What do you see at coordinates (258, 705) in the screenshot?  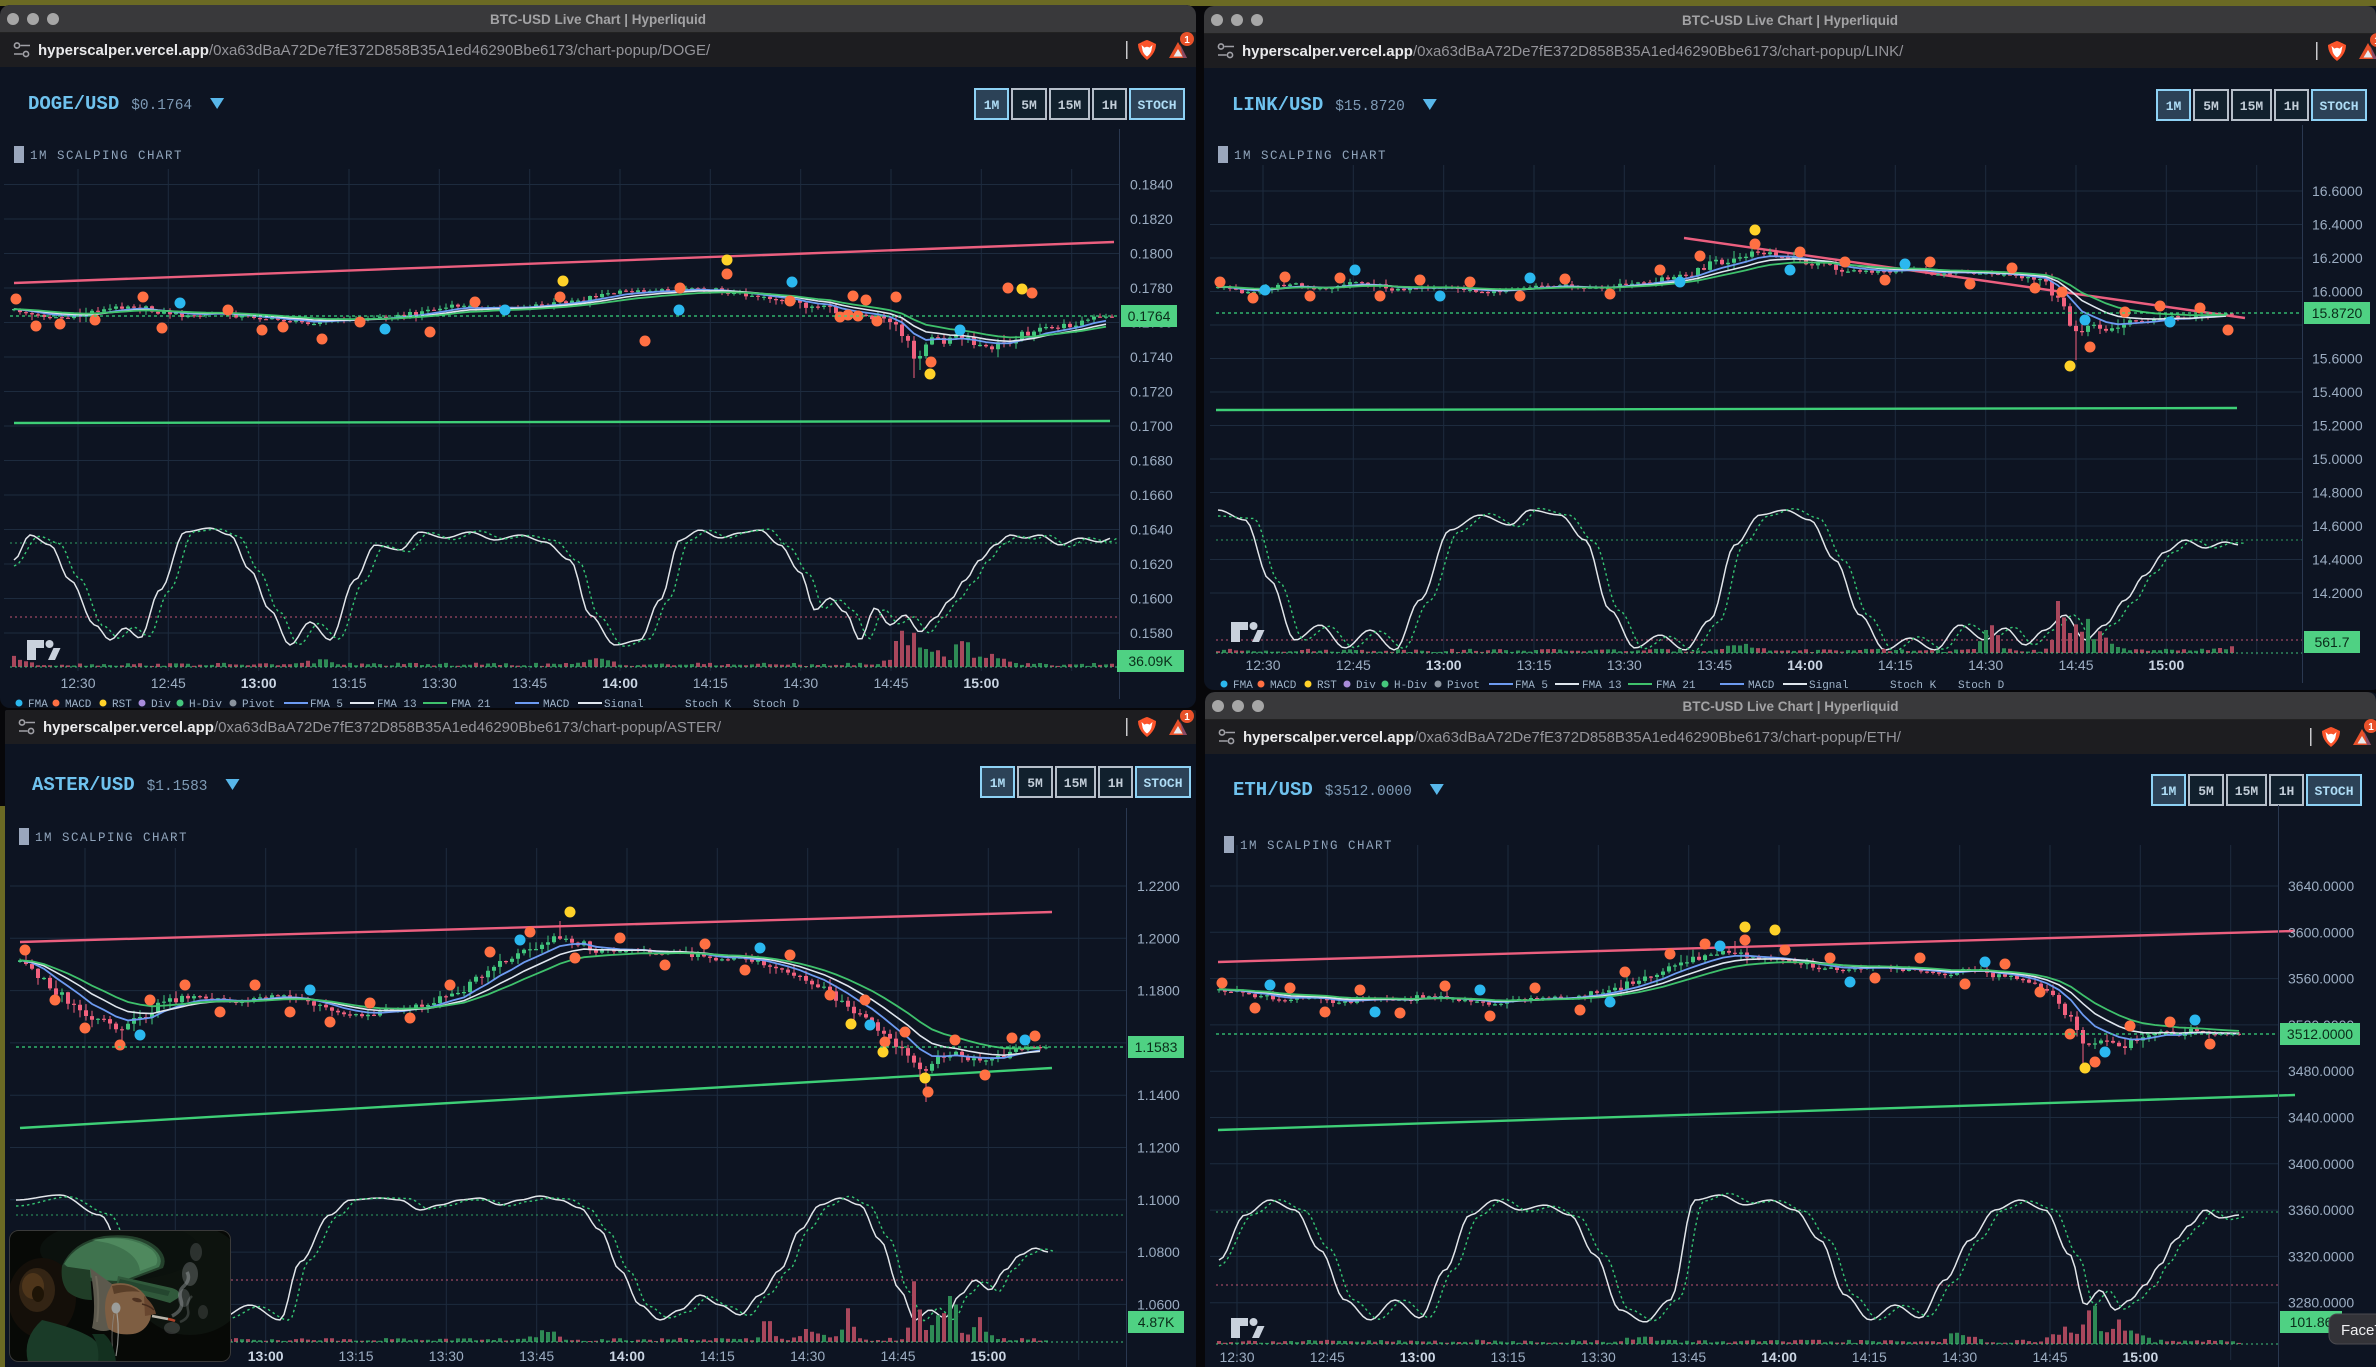 I see `svg-text: Pivot` at bounding box center [258, 705].